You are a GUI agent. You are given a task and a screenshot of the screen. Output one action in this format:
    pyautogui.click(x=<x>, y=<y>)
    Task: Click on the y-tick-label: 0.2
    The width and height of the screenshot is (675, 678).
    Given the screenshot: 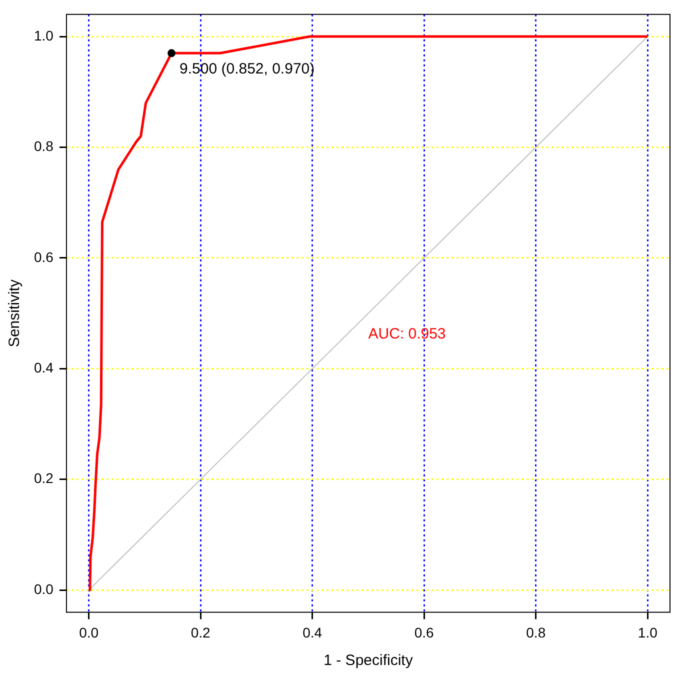 What is the action you would take?
    pyautogui.click(x=44, y=478)
    